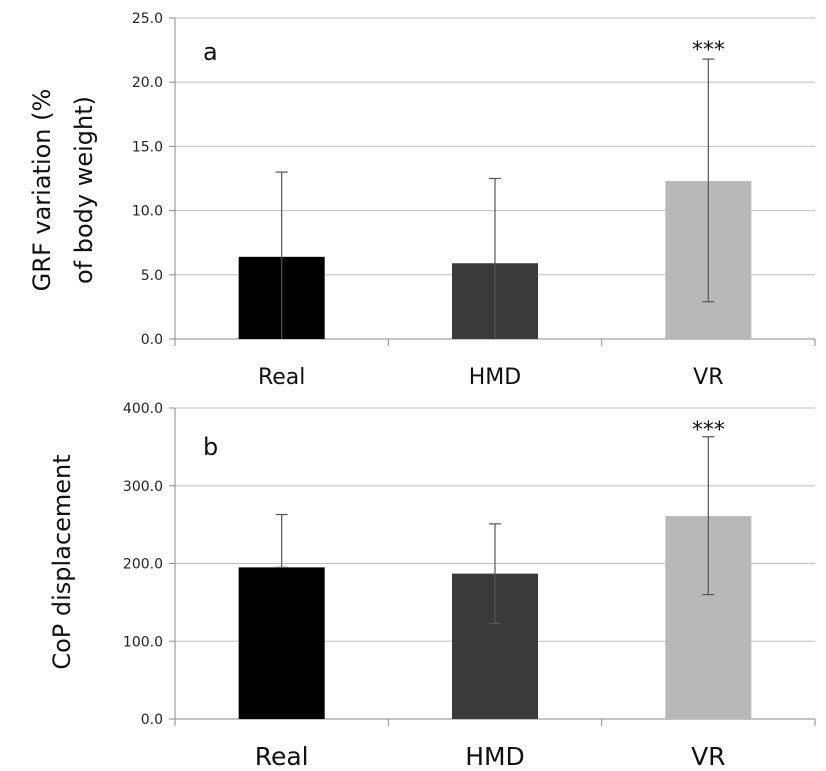 Image resolution: width=826 pixels, height=771 pixels. I want to click on y-axis-label: GRF variation (%, so click(42, 190).